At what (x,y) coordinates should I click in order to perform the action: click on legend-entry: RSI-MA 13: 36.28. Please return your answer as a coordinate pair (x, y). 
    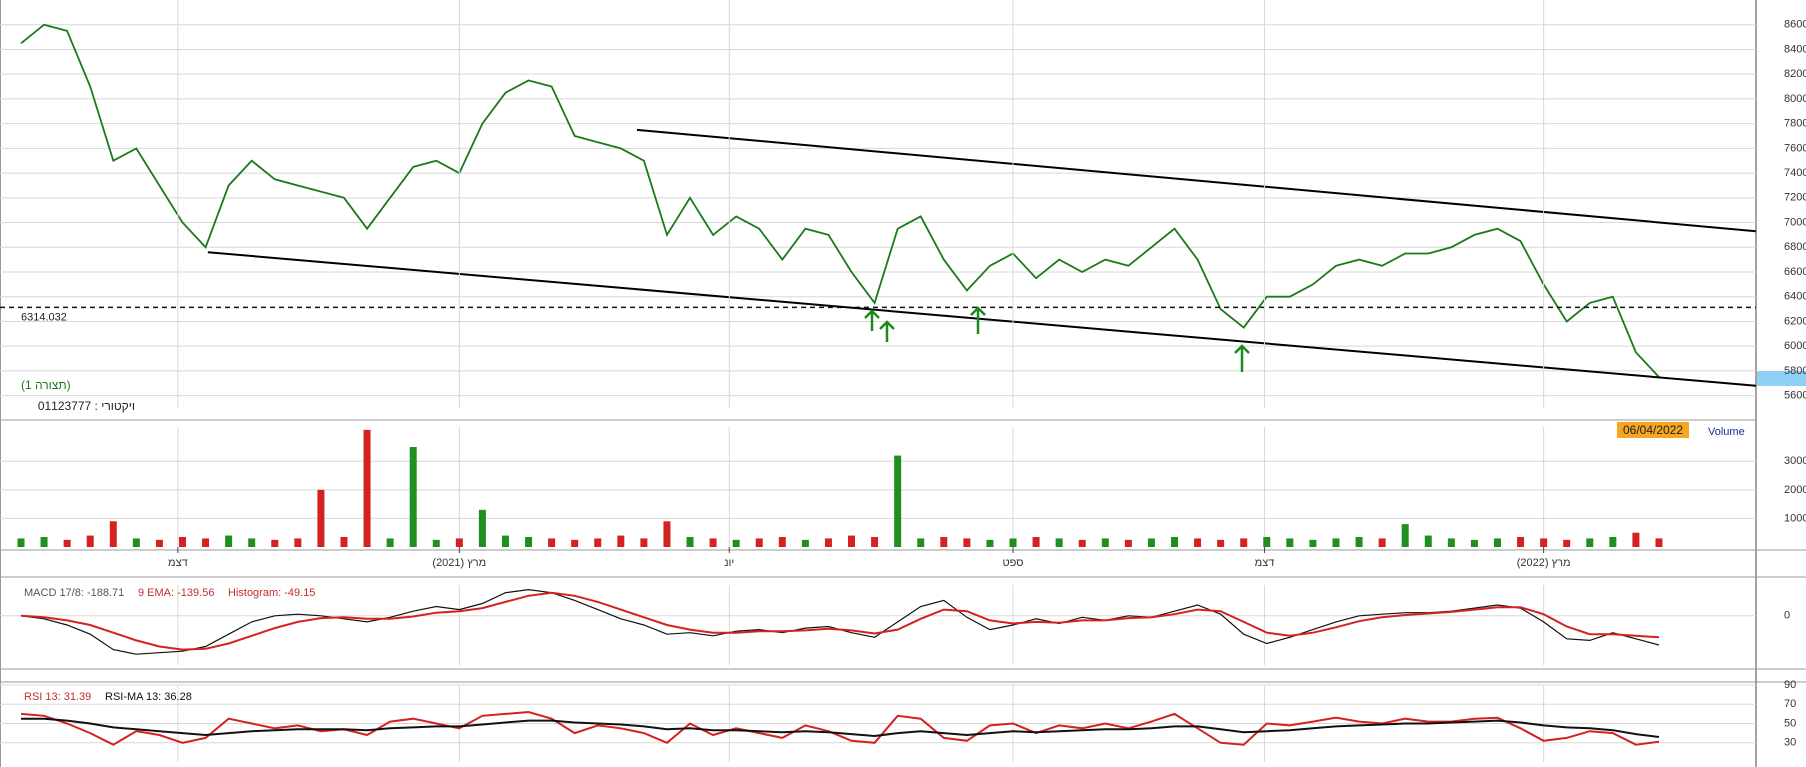
    Looking at the image, I should click on (148, 697).